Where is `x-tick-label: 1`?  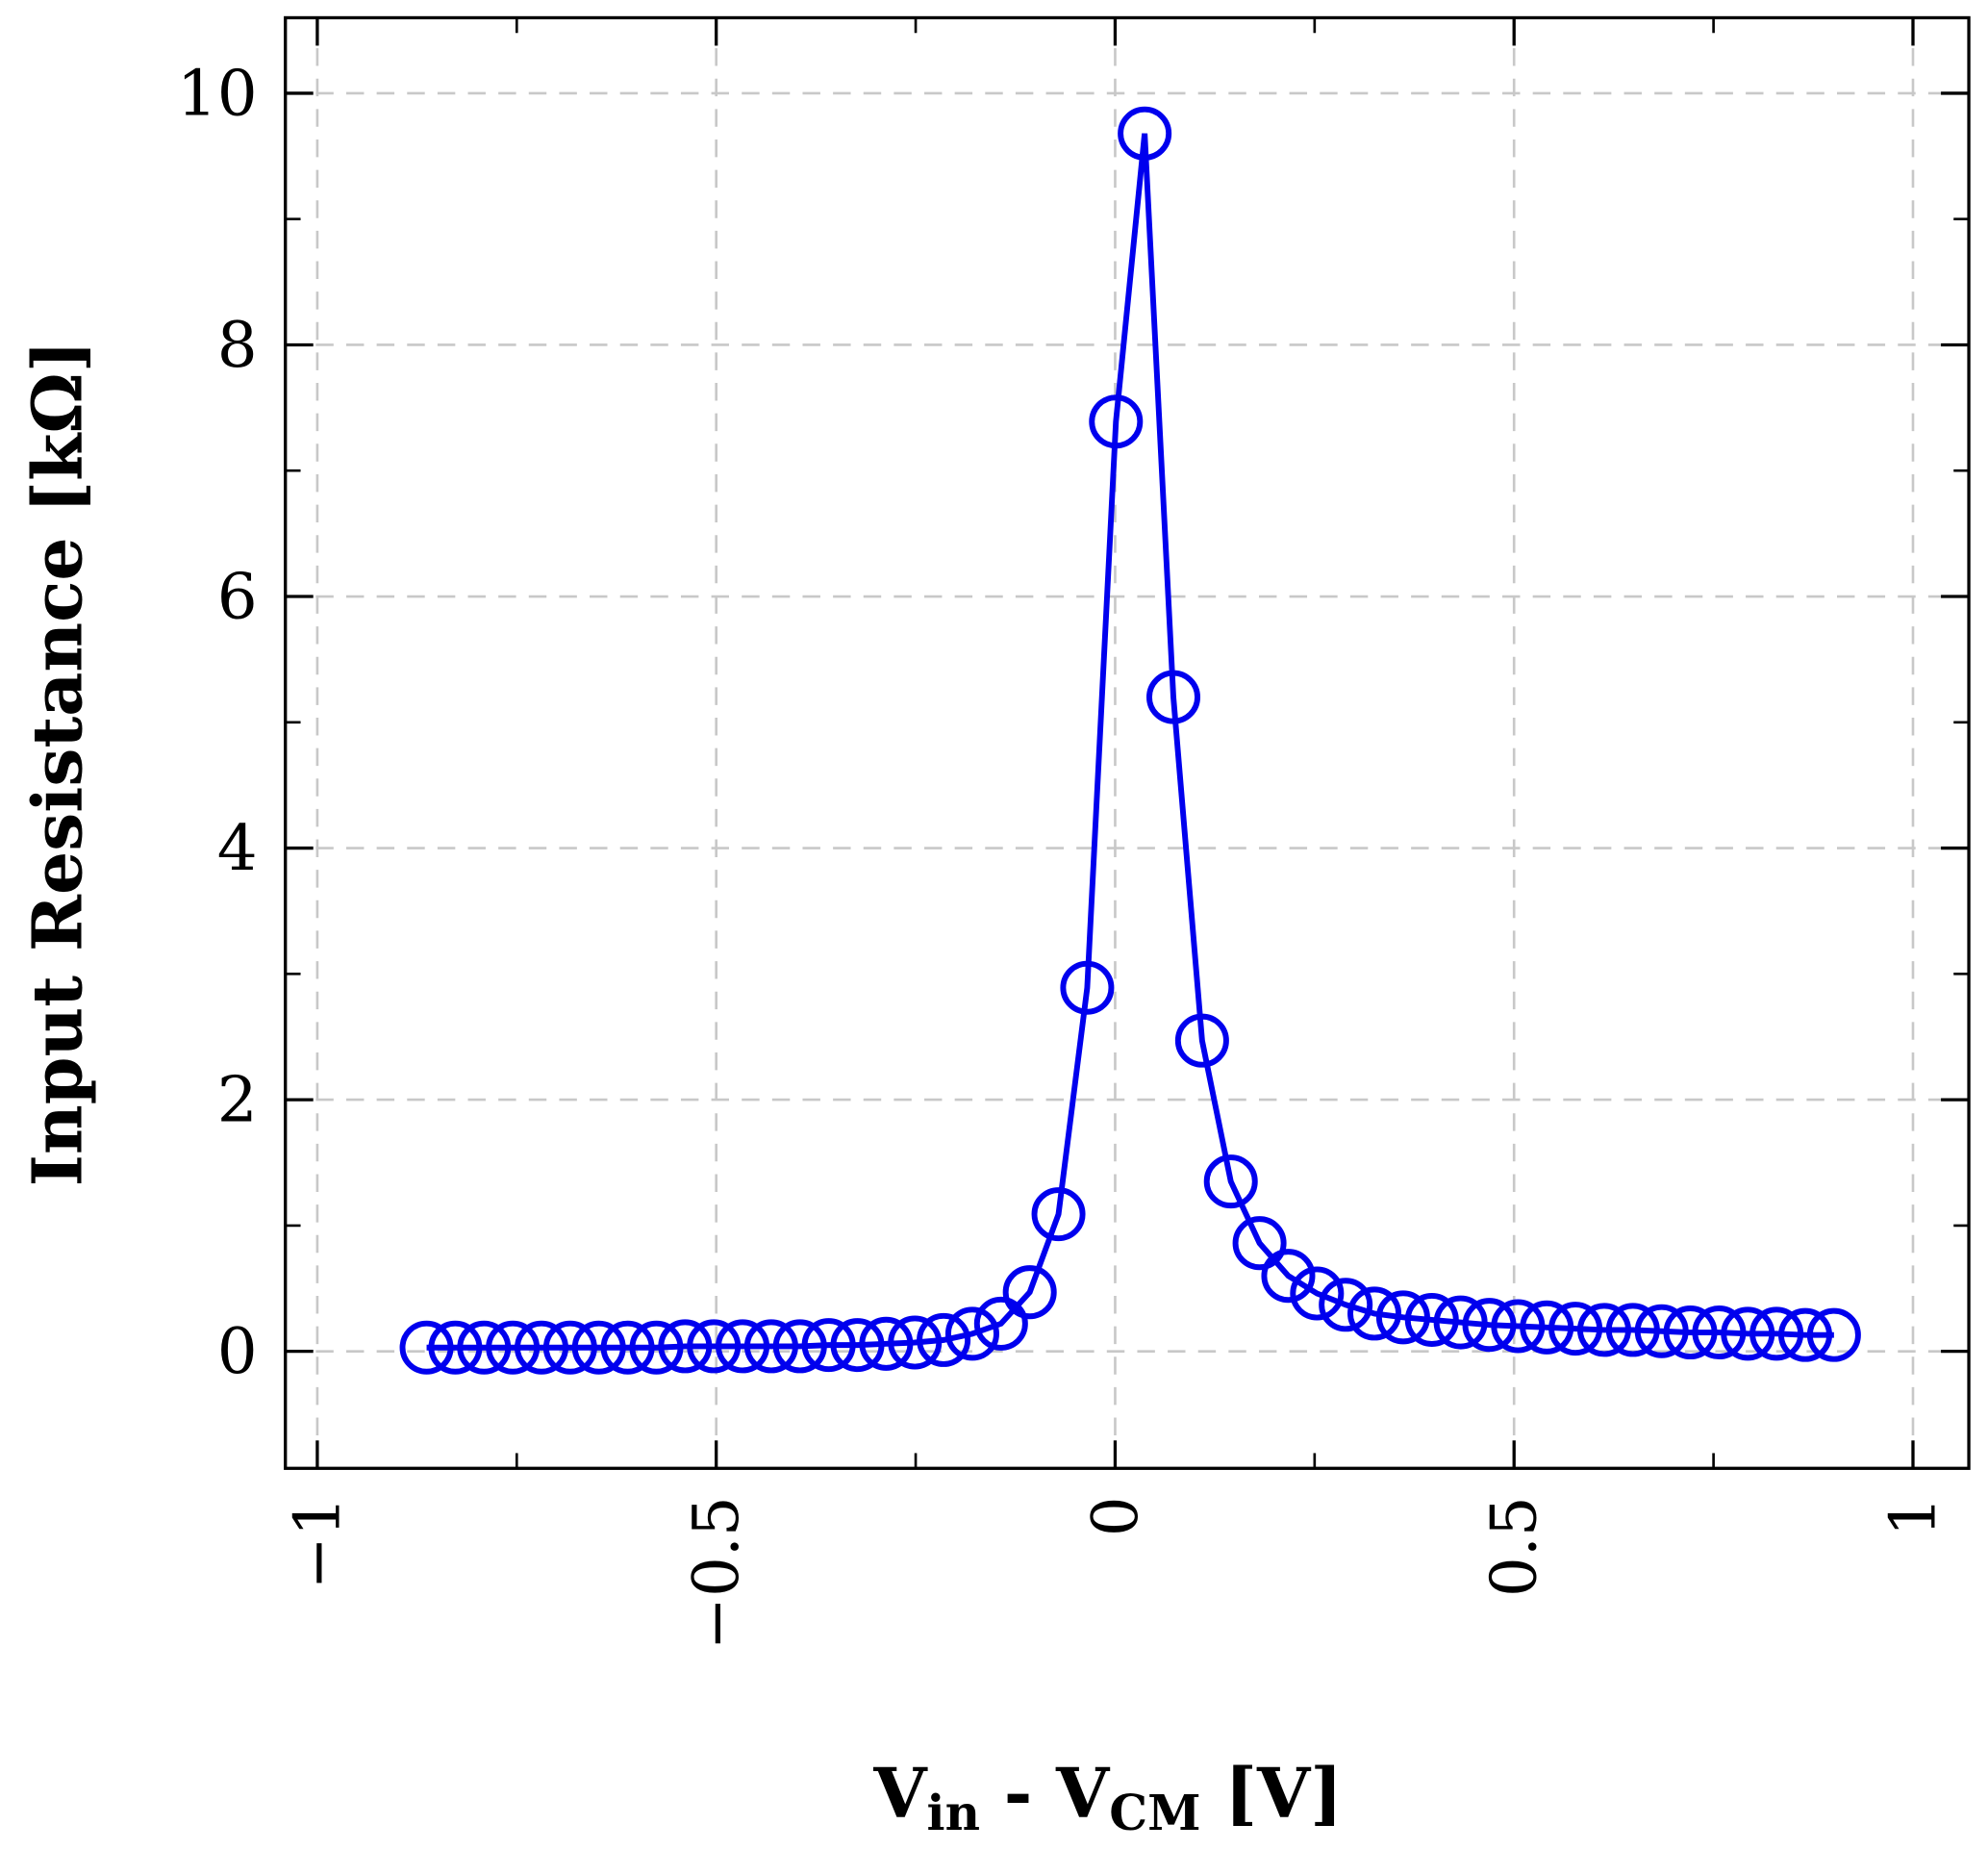 x-tick-label: 1 is located at coordinates (1912, 1516).